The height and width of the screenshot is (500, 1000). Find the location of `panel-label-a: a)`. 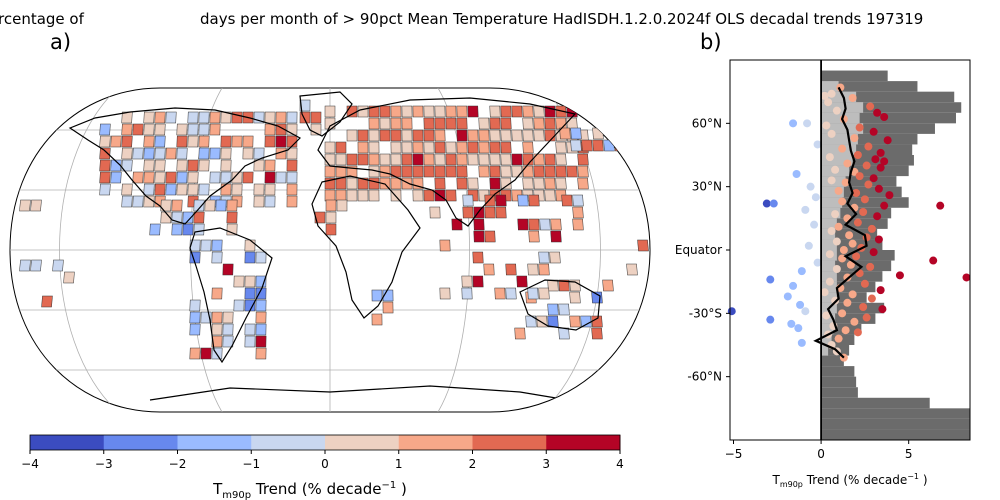

panel-label-a: a) is located at coordinates (61, 42).